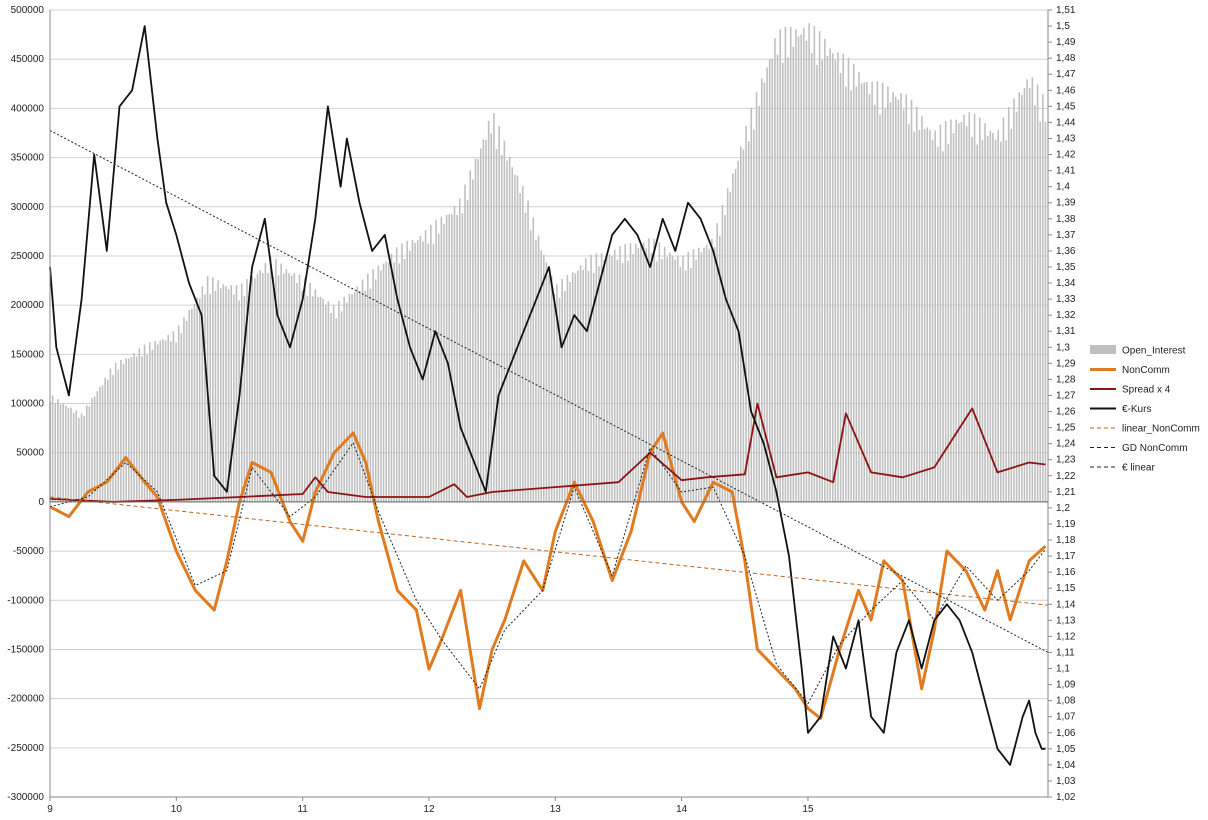  Describe the element at coordinates (1066, 428) in the screenshot. I see `y-right-tick-label: 1,25` at that location.